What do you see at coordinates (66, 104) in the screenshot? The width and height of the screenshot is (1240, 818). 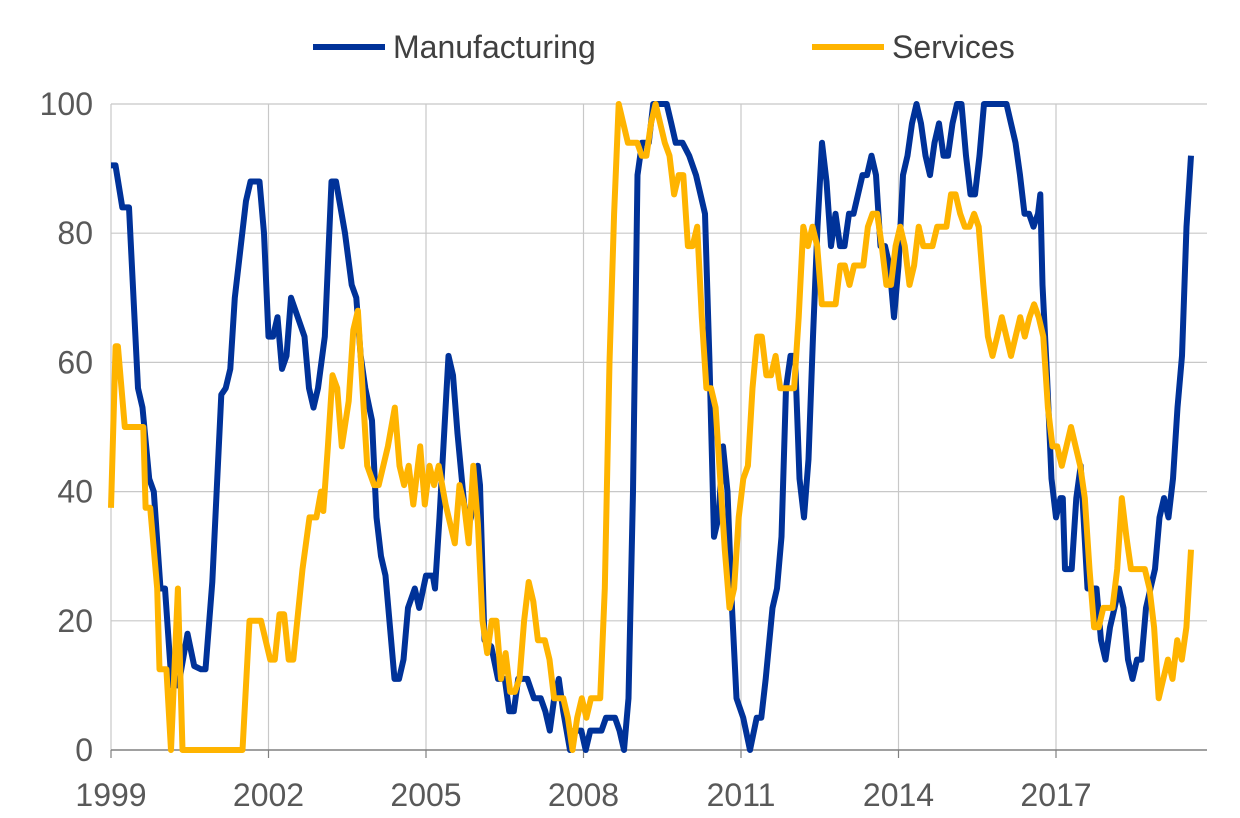 I see `y-tick-label: 100` at bounding box center [66, 104].